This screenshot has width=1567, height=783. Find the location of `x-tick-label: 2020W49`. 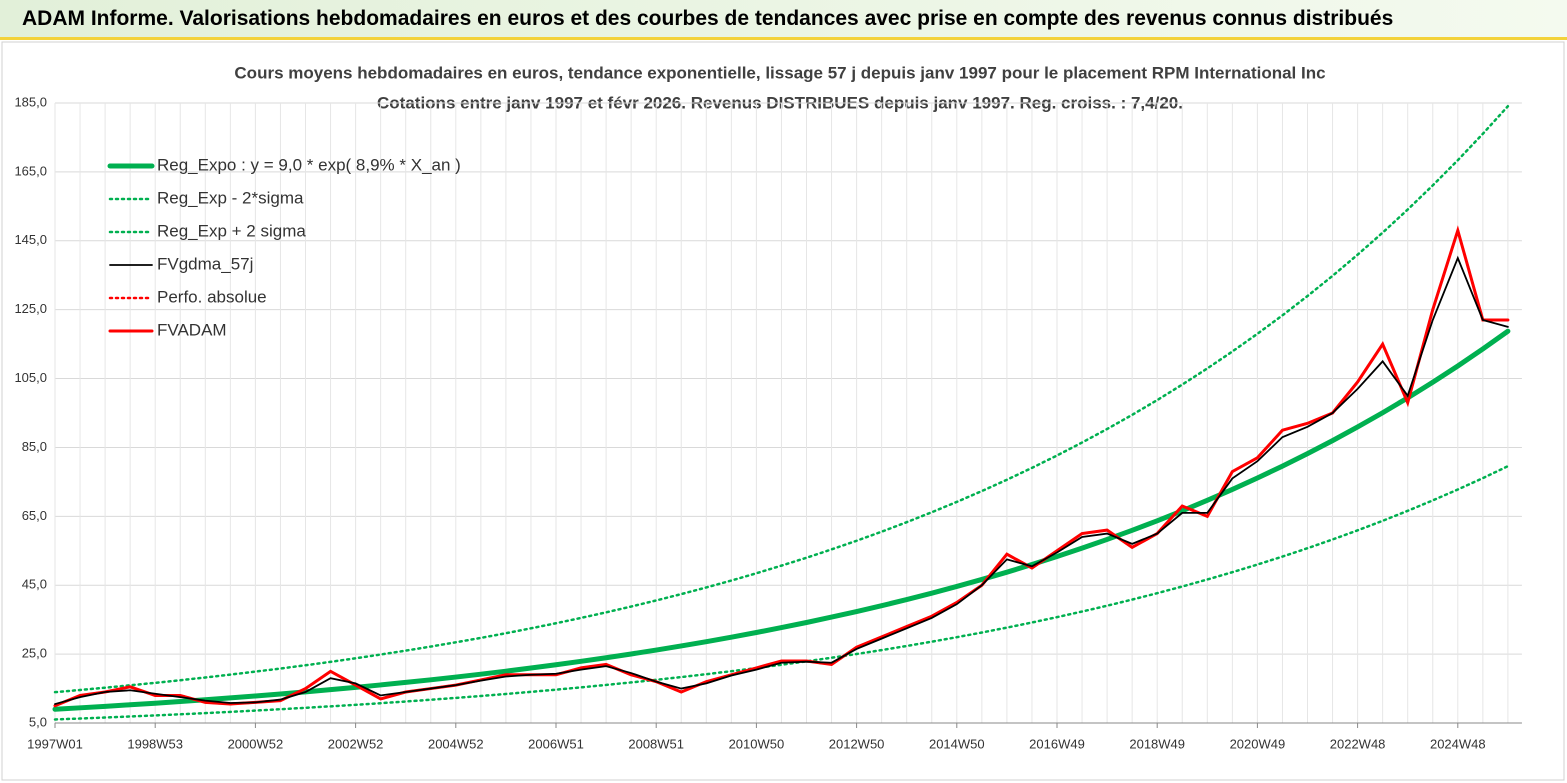

x-tick-label: 2020W49 is located at coordinates (1258, 743).